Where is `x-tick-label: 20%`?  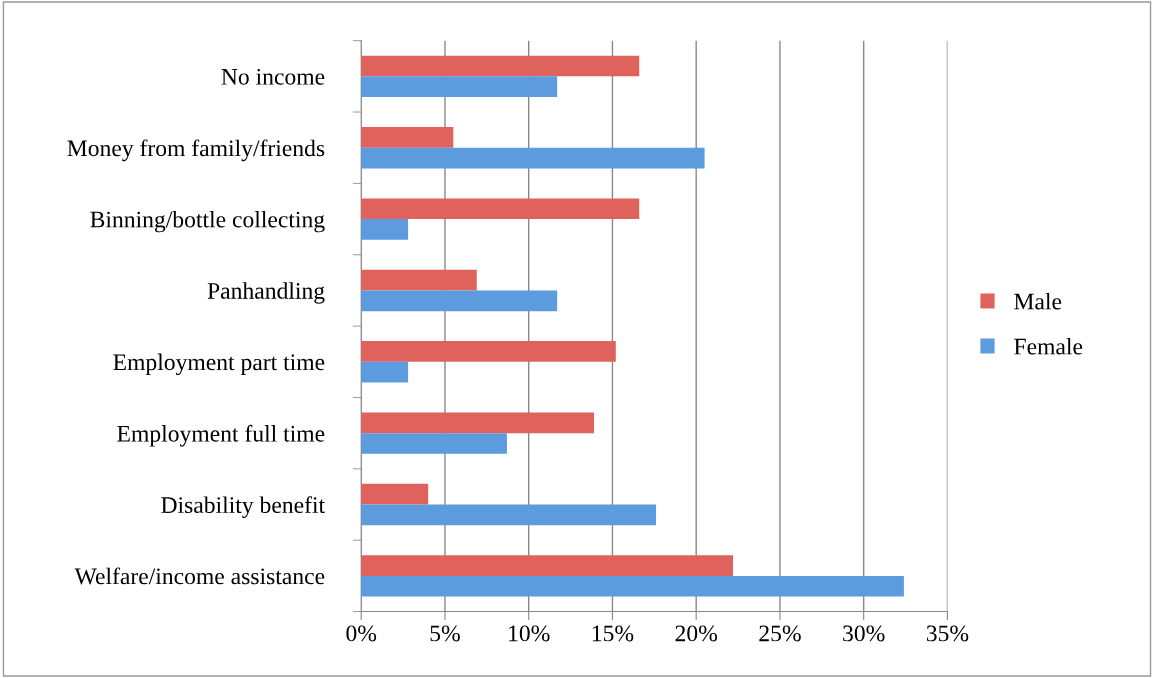 x-tick-label: 20% is located at coordinates (696, 633).